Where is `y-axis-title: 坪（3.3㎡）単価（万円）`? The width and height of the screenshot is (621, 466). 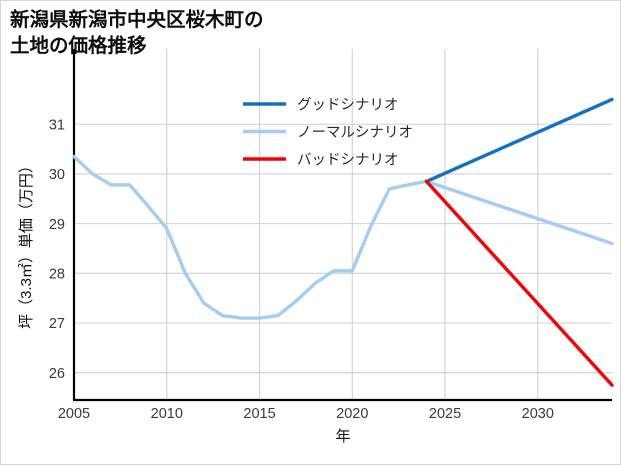
y-axis-title: 坪（3.3㎡）単価（万円） is located at coordinates (26, 243).